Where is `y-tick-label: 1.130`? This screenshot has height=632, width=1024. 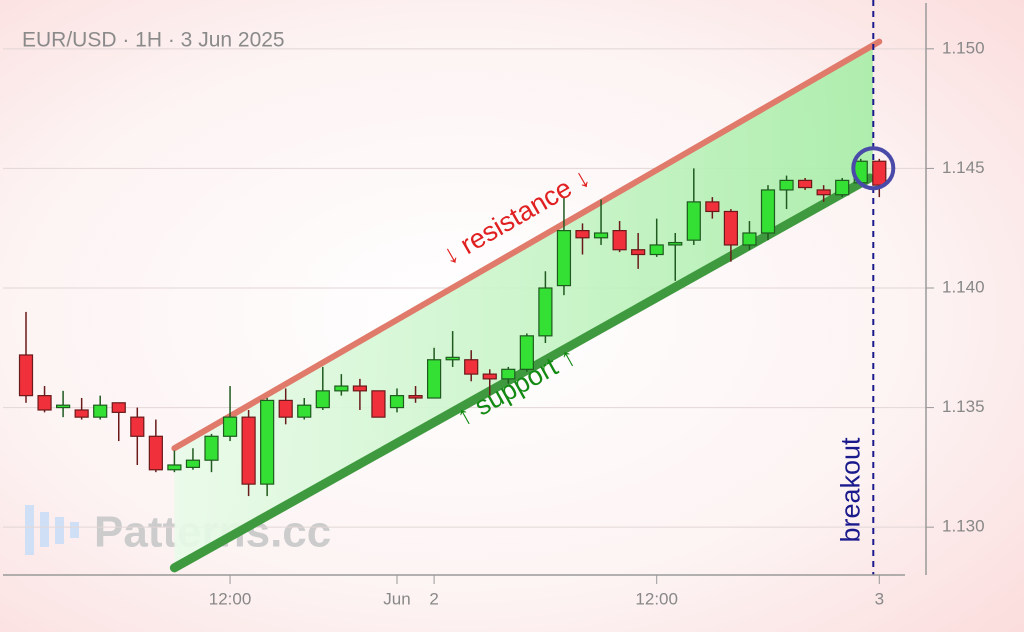 y-tick-label: 1.130 is located at coordinates (963, 526).